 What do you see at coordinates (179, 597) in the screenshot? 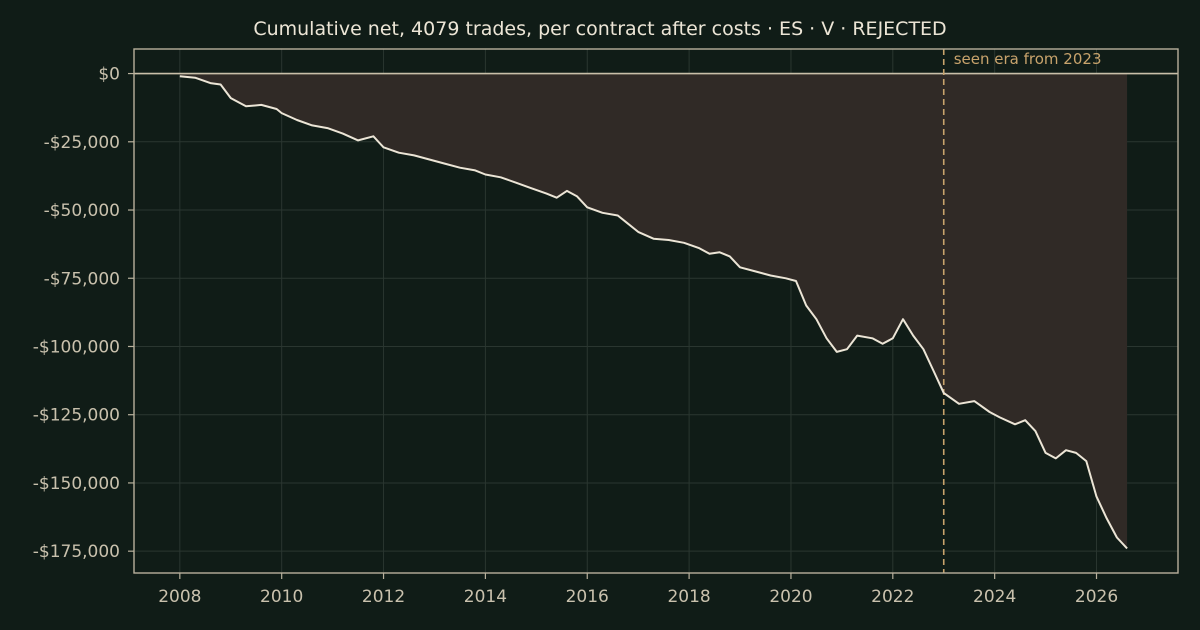
I see `x-tick-label: 2008` at bounding box center [179, 597].